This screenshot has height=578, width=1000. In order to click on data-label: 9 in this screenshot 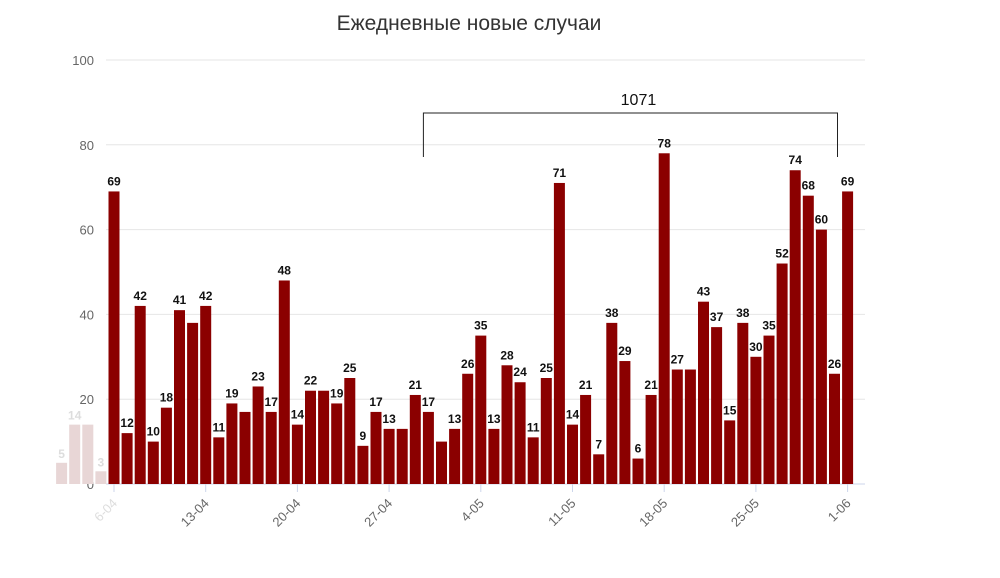, I will do `click(363, 436)`.